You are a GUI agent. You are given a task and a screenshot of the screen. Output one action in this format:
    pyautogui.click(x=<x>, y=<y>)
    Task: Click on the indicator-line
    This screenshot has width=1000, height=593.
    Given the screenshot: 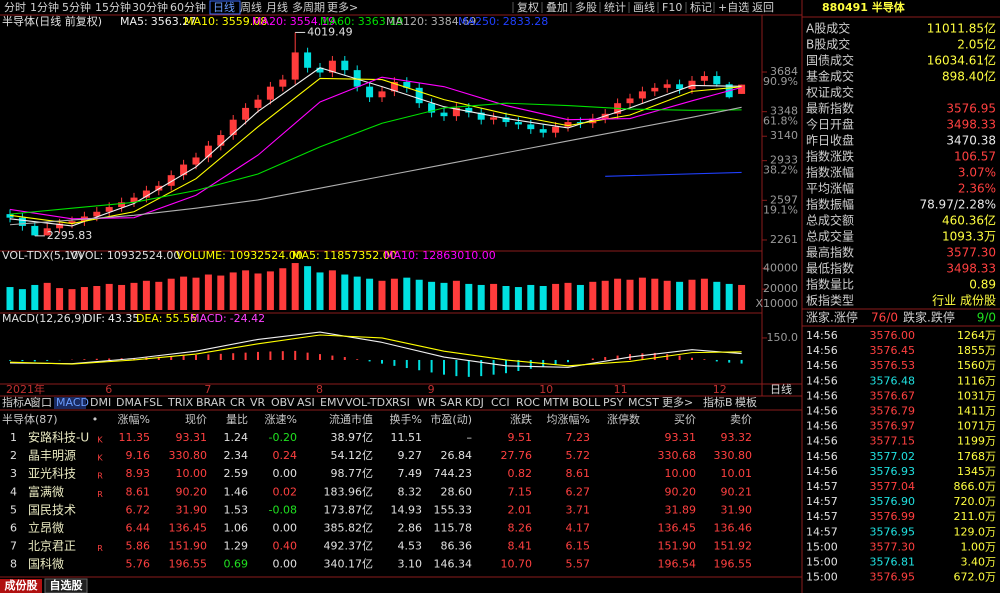 What is the action you would take?
    pyautogui.click(x=375, y=158)
    